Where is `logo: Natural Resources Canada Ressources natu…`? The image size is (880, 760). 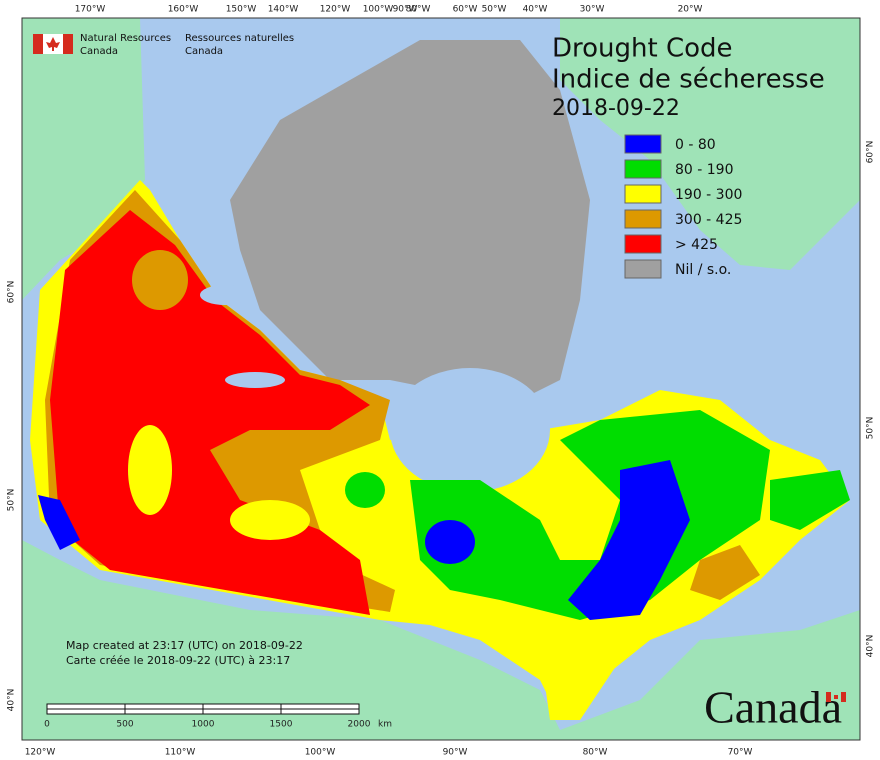
logo: Natural Resources Canada Ressources natu… is located at coordinates (163, 45).